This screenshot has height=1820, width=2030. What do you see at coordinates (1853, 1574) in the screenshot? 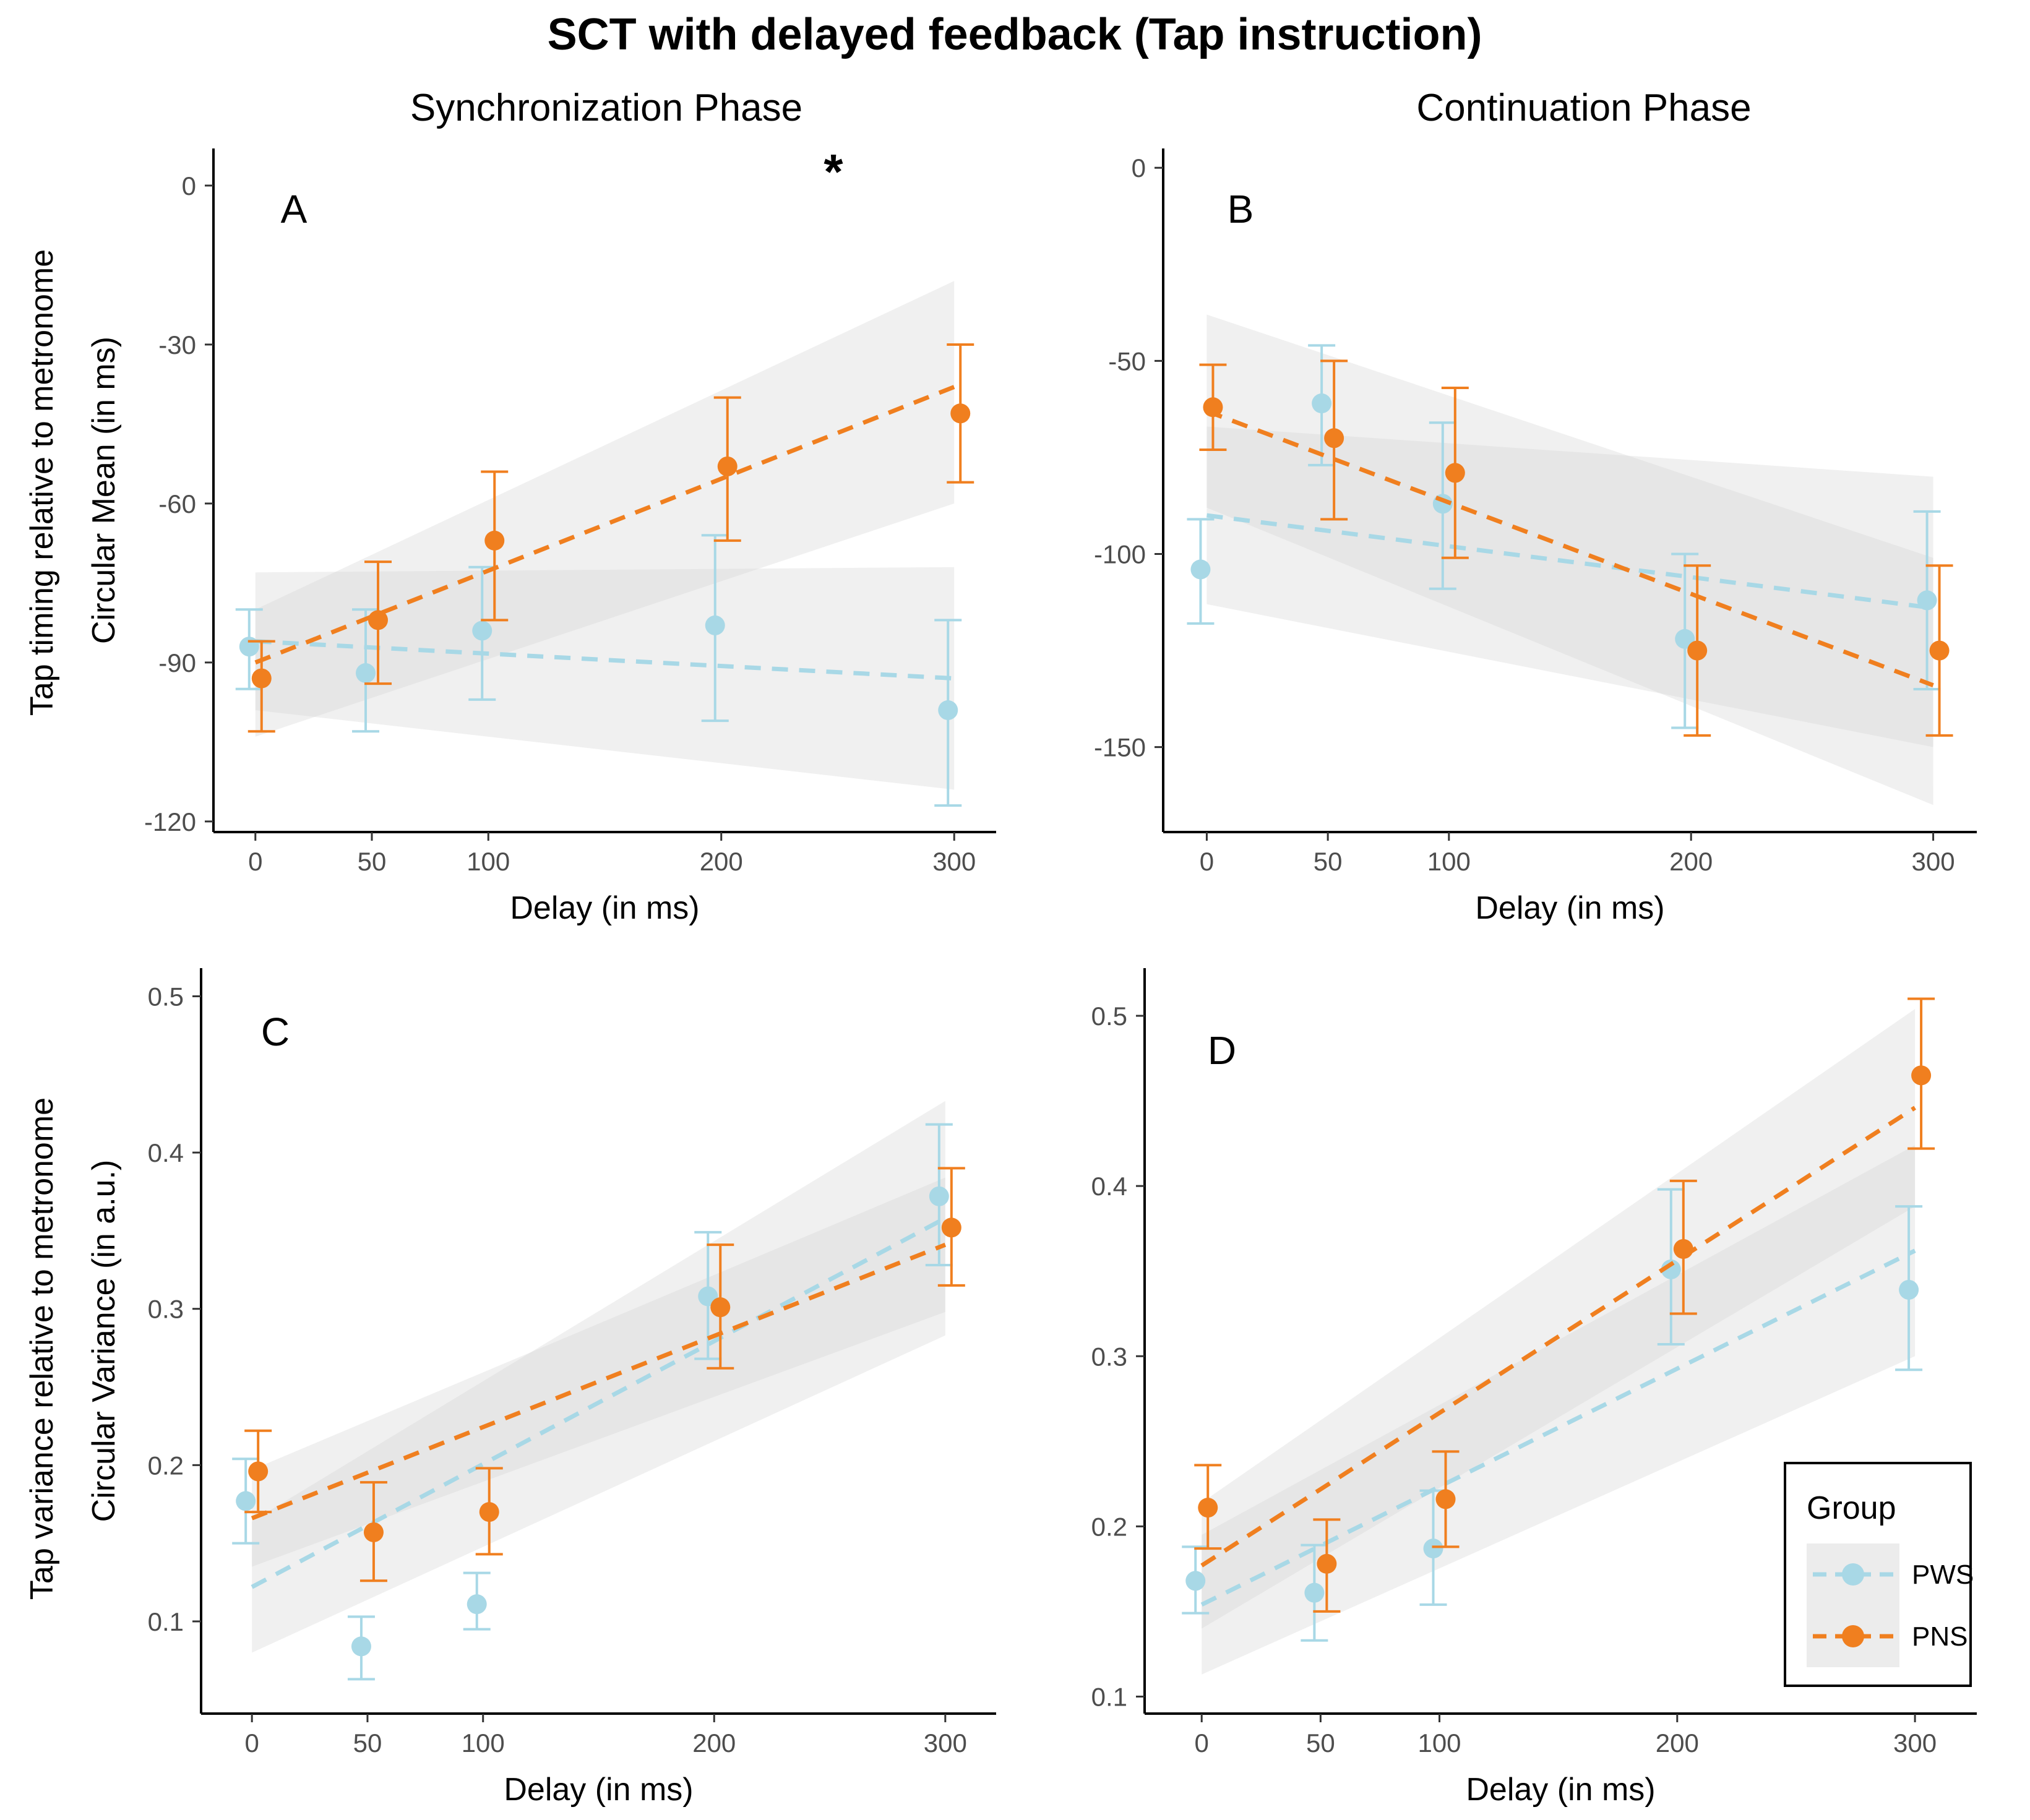
I see `legend-key-point-pws` at bounding box center [1853, 1574].